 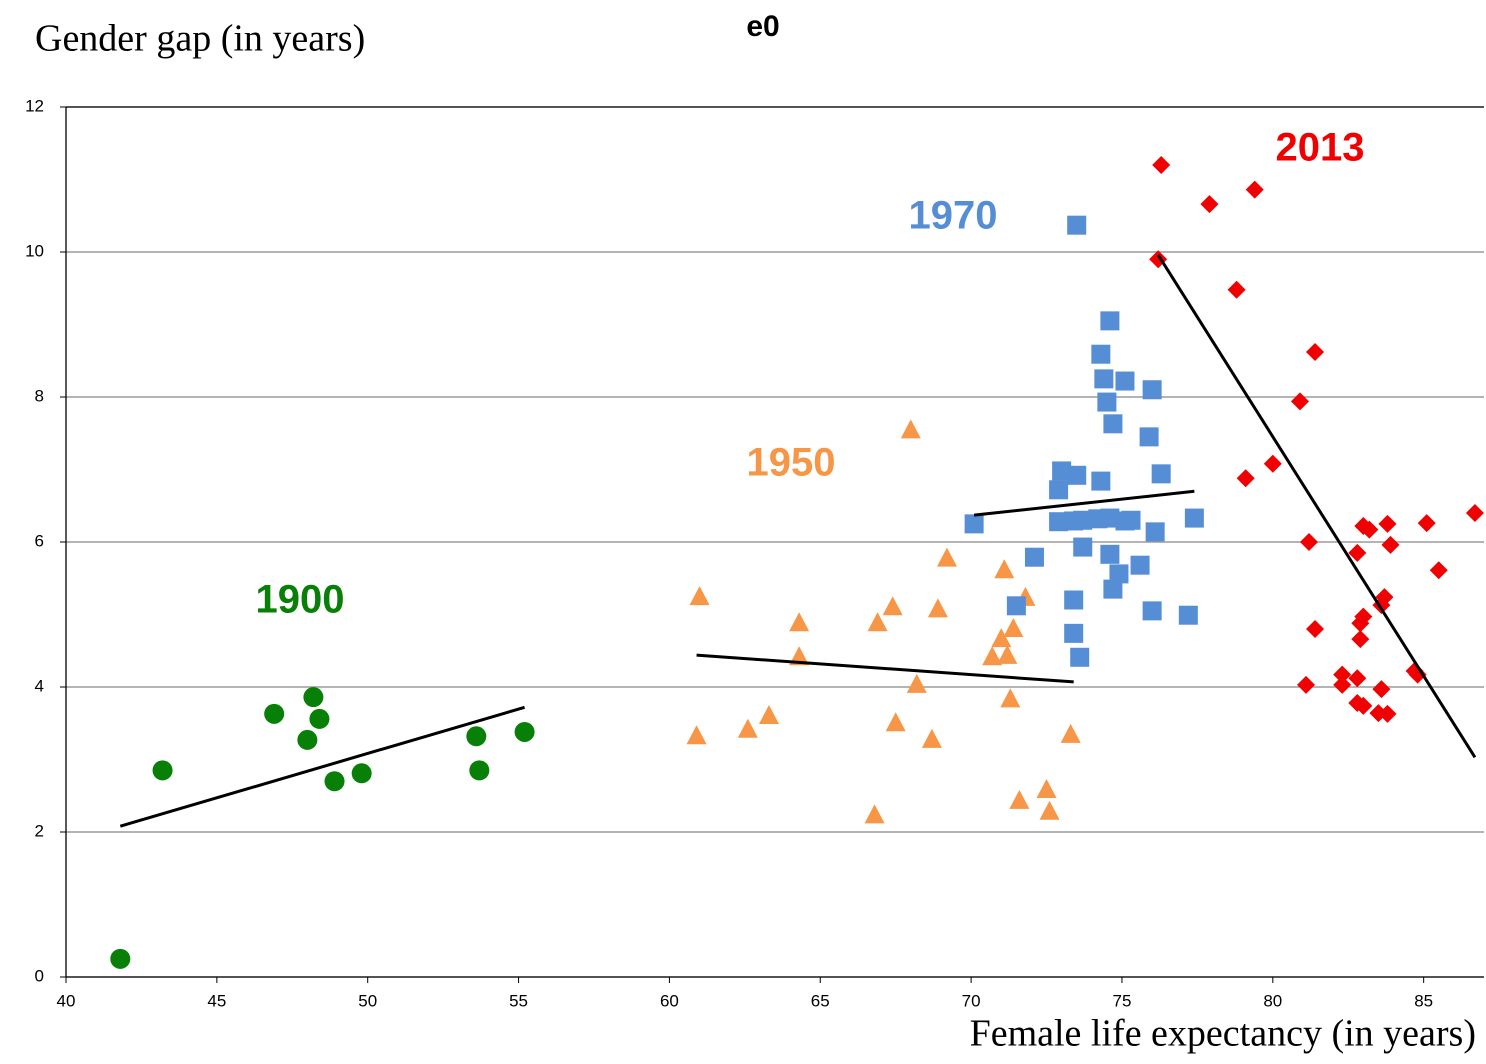 What do you see at coordinates (39, 830) in the screenshot?
I see `y-tick-label: 2` at bounding box center [39, 830].